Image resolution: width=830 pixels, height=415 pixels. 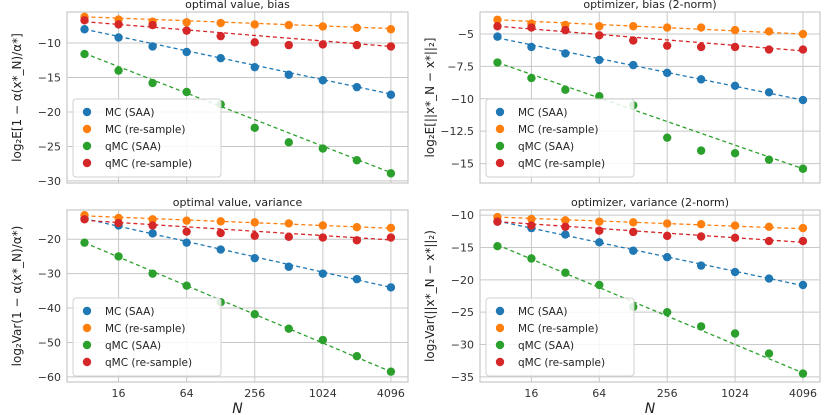 I want to click on x-tick-label: 1024, so click(x=323, y=393).